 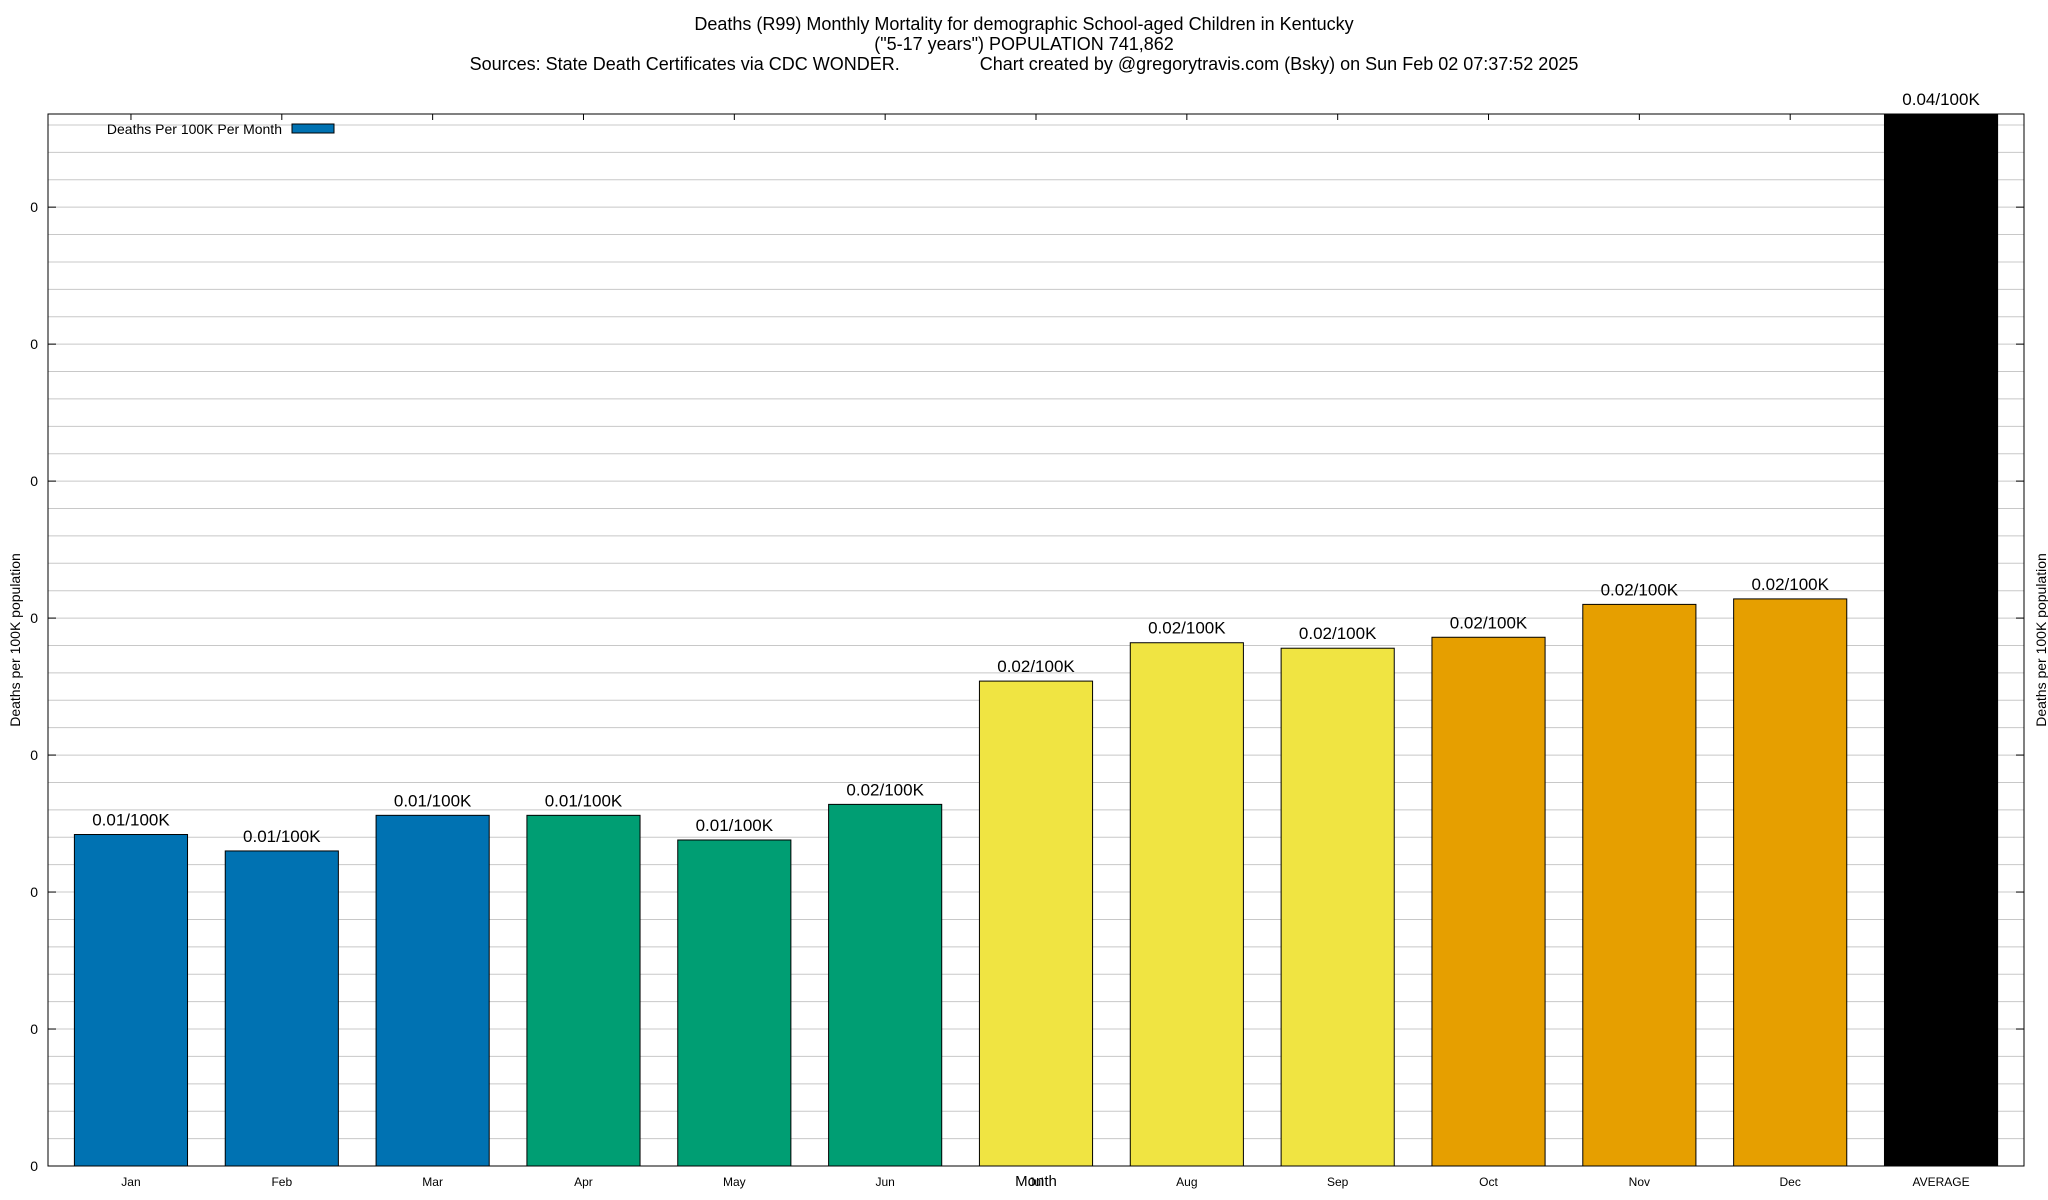 I want to click on x-tick-label: Sep, so click(x=1338, y=1182).